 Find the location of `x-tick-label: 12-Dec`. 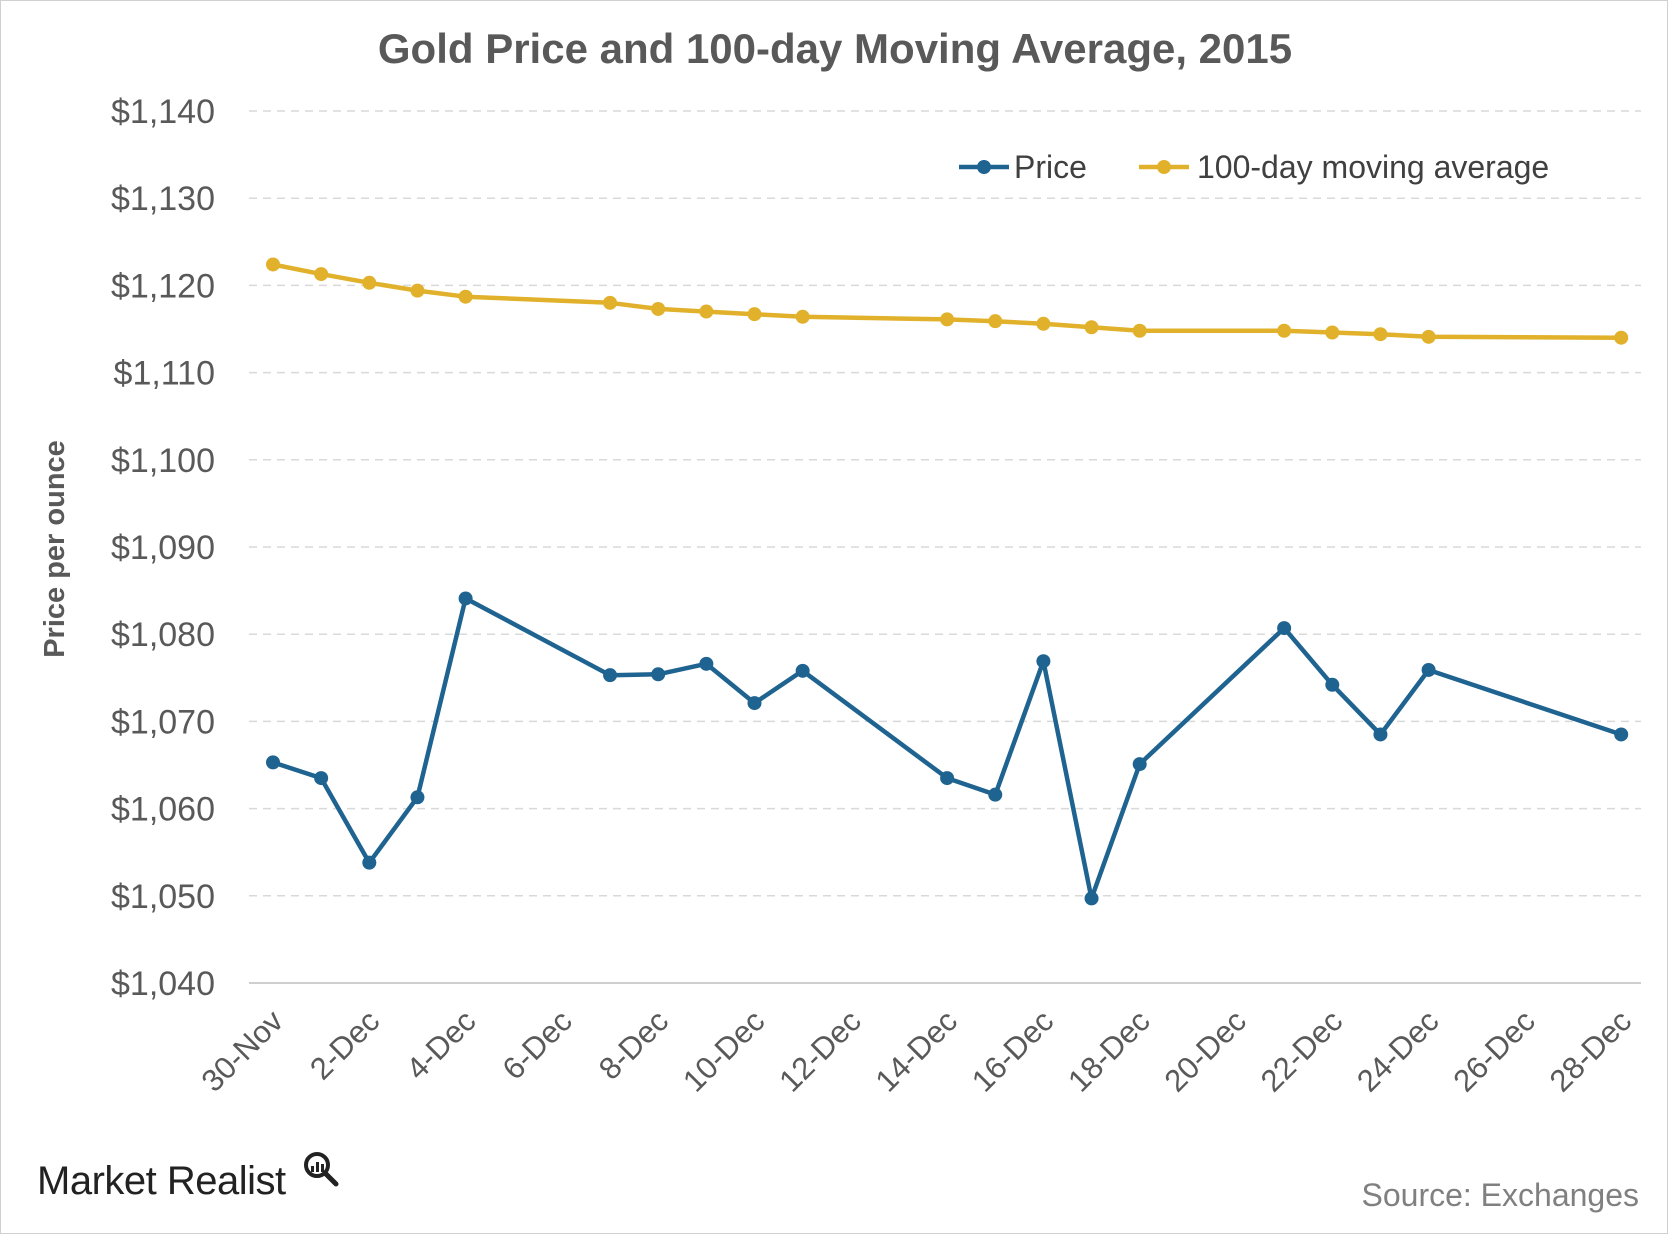

x-tick-label: 12-Dec is located at coordinates (819, 1050).